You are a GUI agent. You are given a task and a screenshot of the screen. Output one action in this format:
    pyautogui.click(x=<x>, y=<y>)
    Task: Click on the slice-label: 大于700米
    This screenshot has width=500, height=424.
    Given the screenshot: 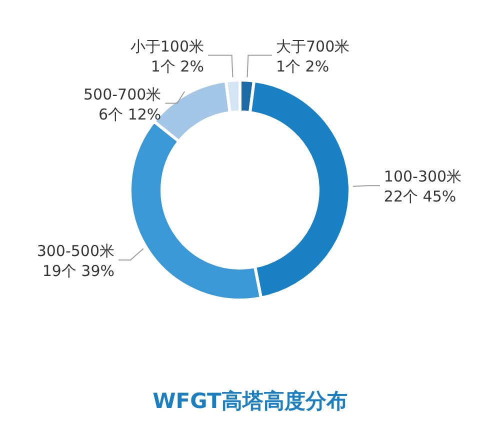 What is the action you would take?
    pyautogui.click(x=313, y=46)
    